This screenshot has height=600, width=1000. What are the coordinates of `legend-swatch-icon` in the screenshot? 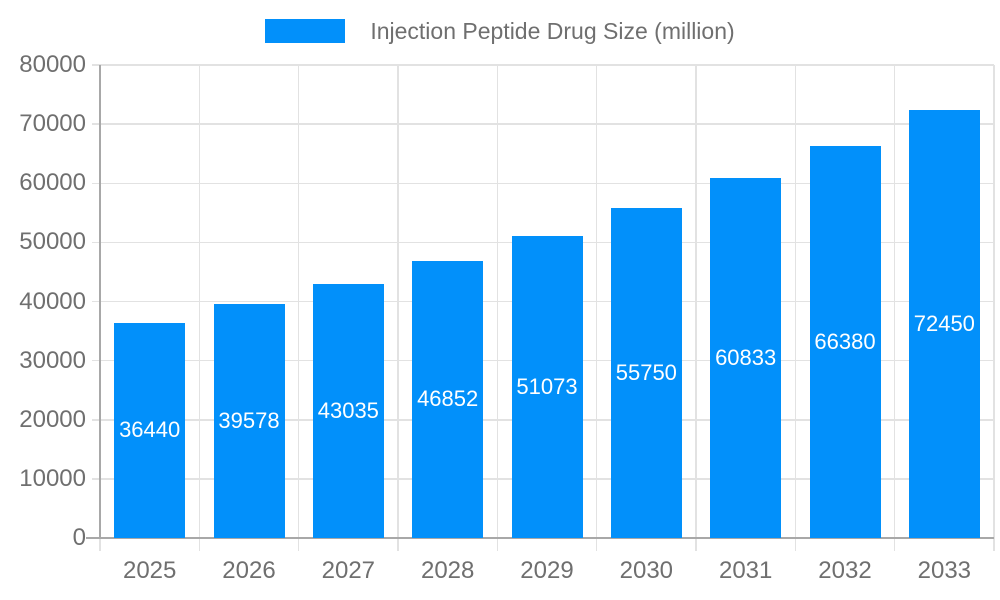 It's located at (305, 31).